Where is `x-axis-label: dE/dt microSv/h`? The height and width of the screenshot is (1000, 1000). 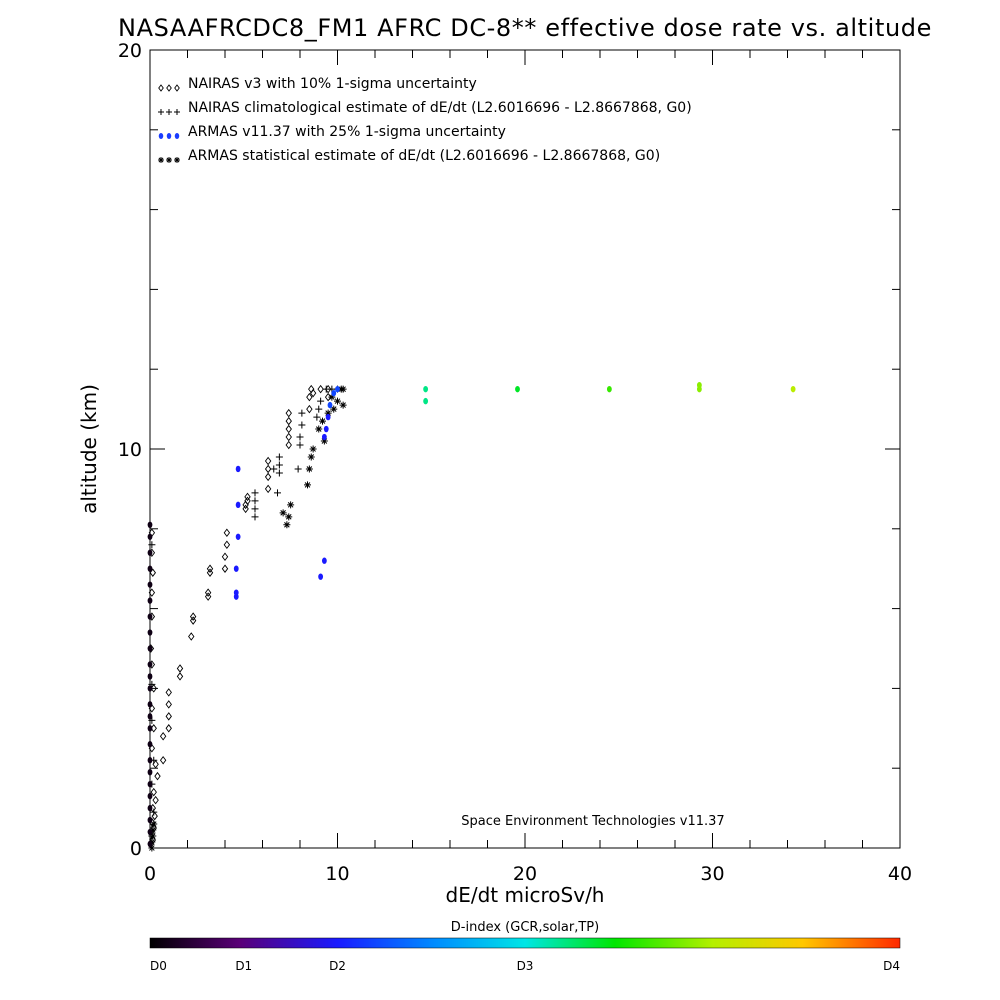
x-axis-label: dE/dt microSv/h is located at coordinates (525, 895).